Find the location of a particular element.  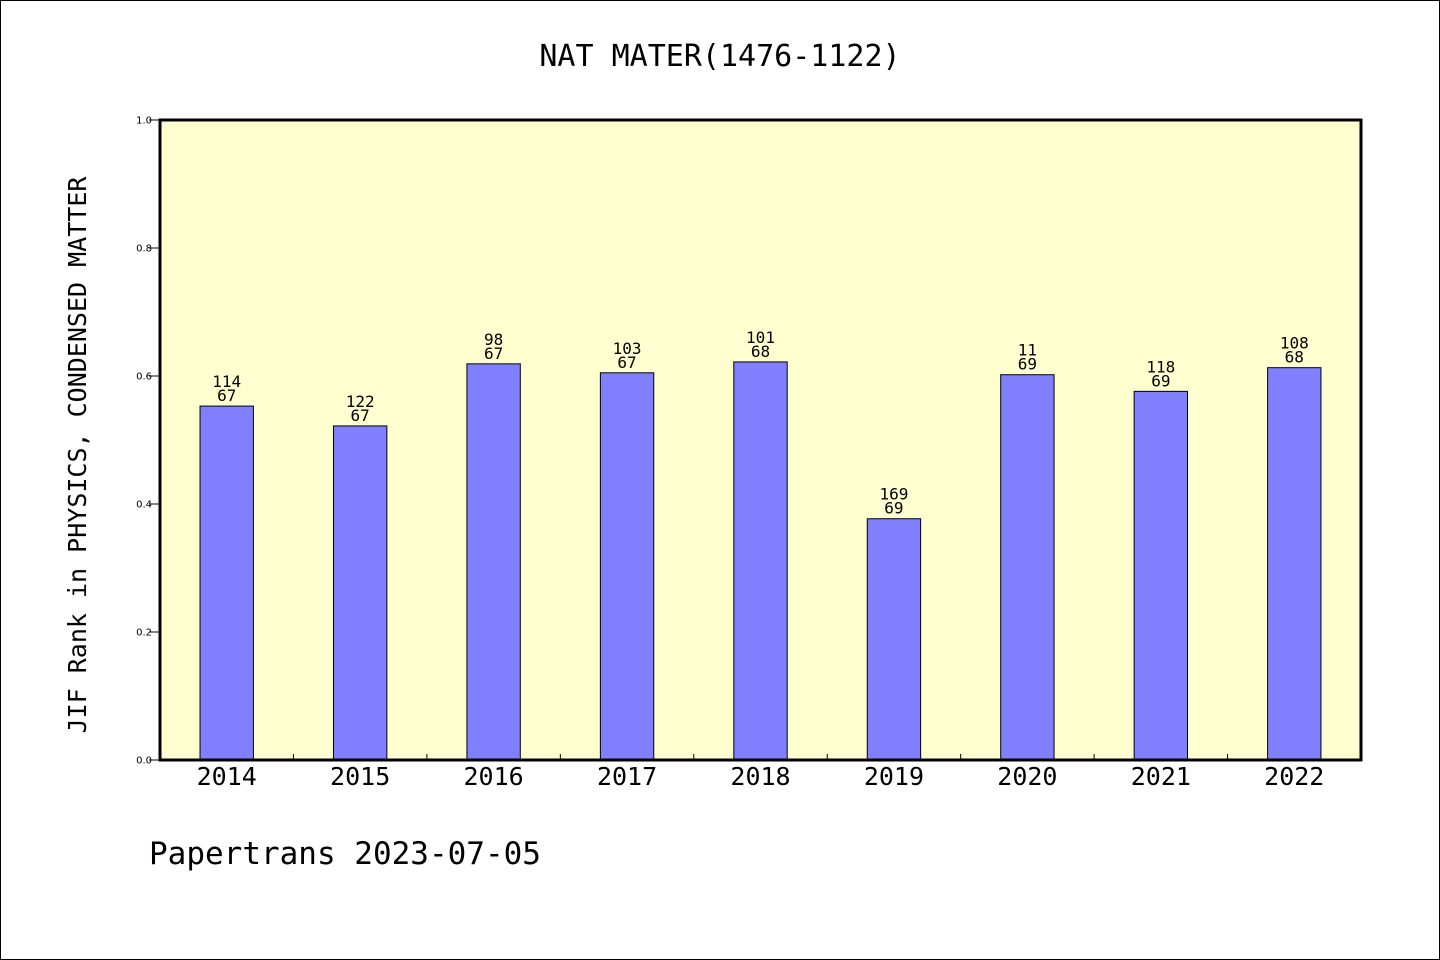

y-tick-label: 0.8 is located at coordinates (144, 249).